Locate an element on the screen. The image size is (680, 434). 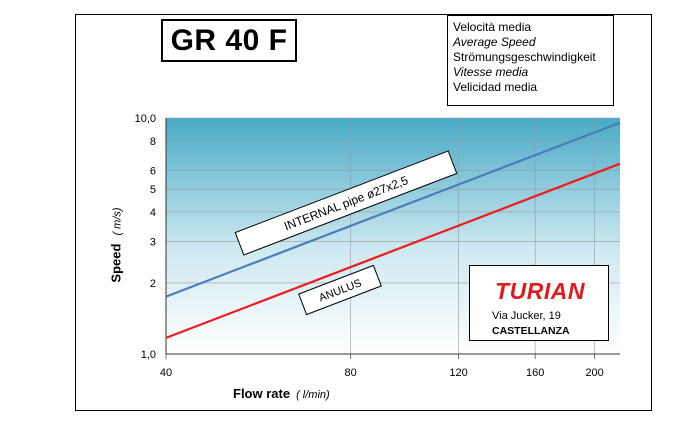
y-tick-label: 3 is located at coordinates (153, 242).